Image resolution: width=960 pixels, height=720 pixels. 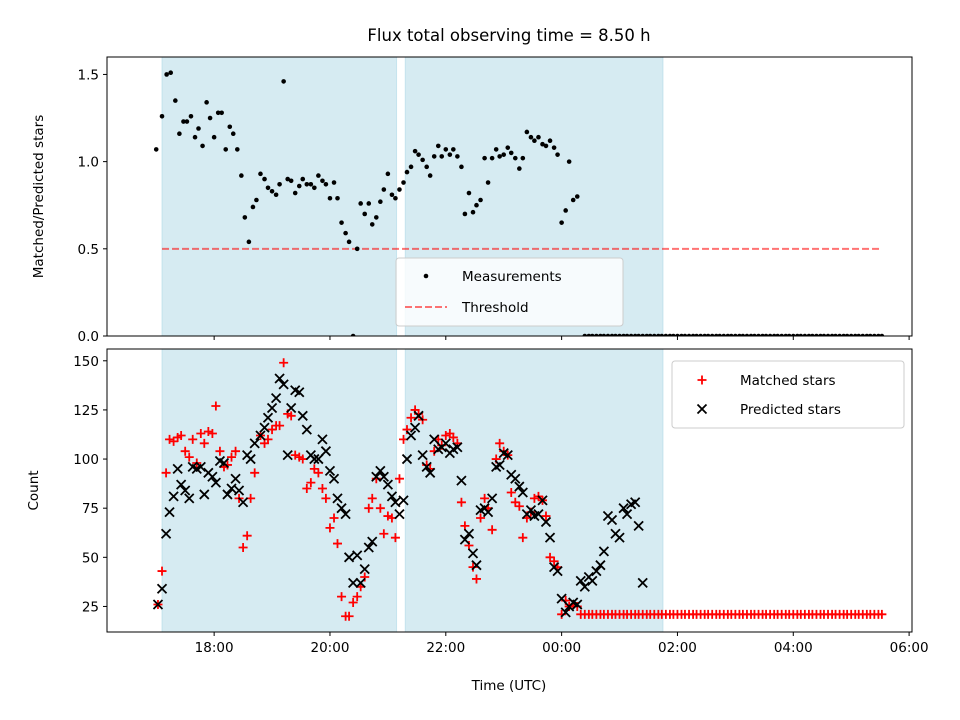 What do you see at coordinates (495, 308) in the screenshot?
I see `legend-threshold-label: Threshold` at bounding box center [495, 308].